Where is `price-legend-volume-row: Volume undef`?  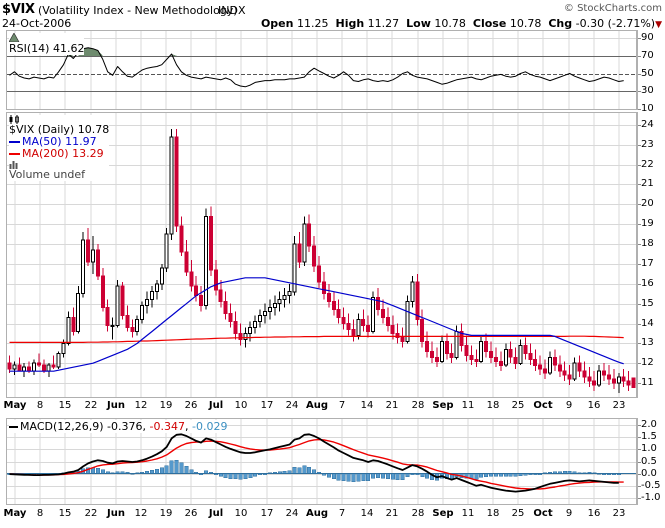
price-legend-volume-row: Volume undef is located at coordinates (59, 170).